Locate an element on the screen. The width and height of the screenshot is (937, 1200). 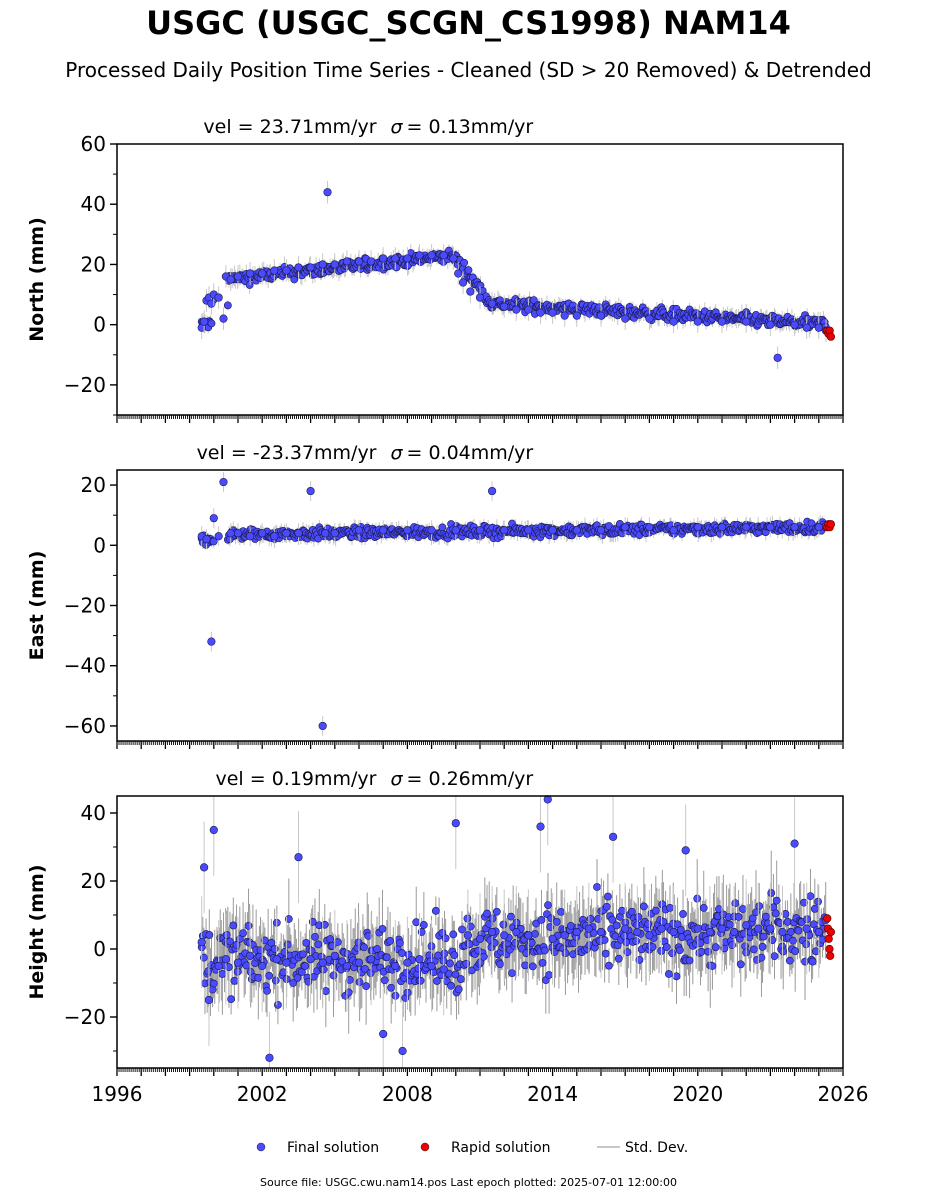
panel-sigma-label: = 0.13mm/yr is located at coordinates (470, 127).